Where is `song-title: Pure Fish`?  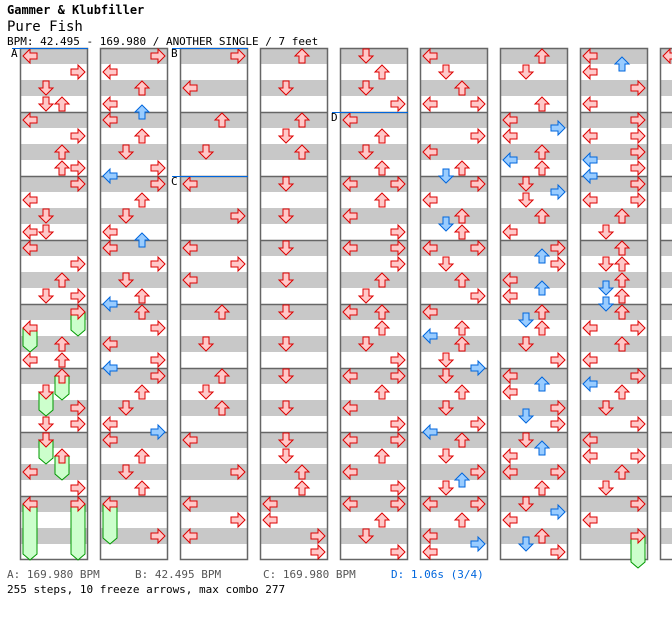 song-title: Pure Fish is located at coordinates (45, 27).